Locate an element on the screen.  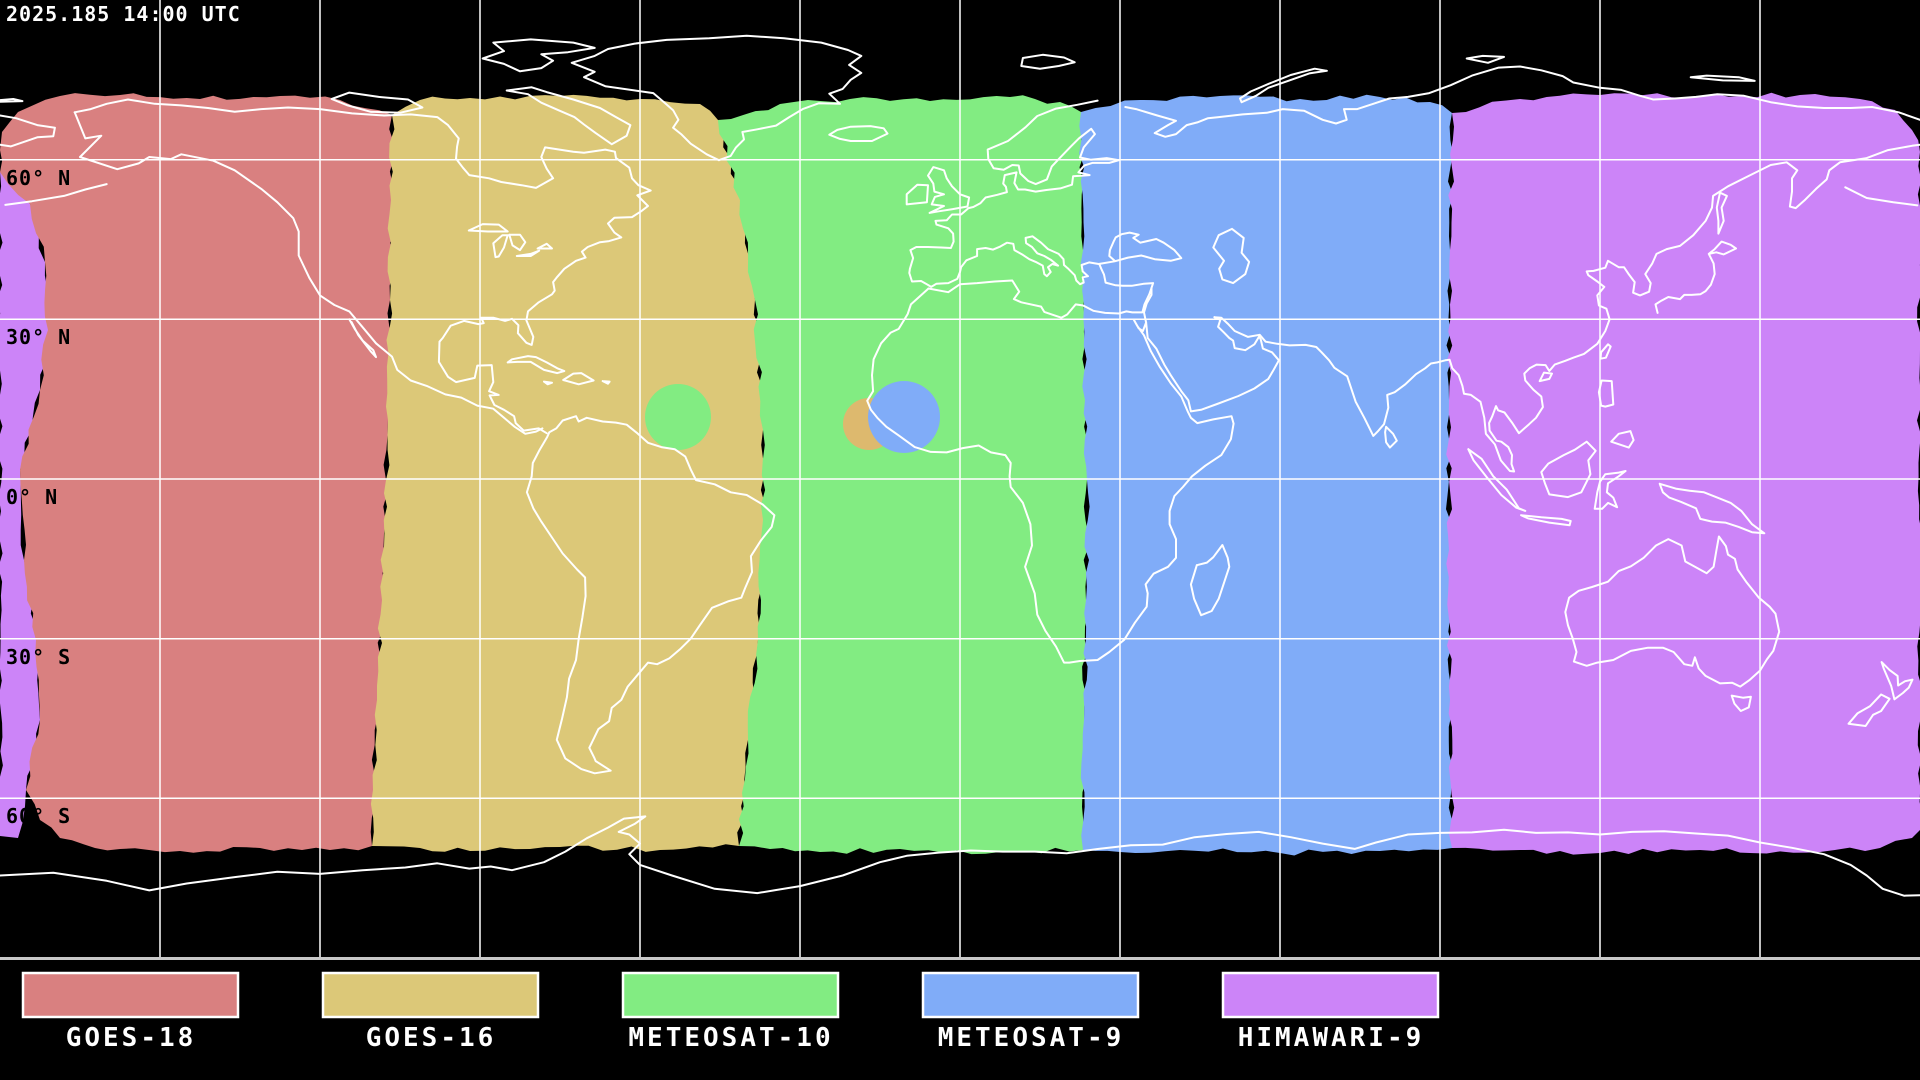
legend-label-goes-16: GOES-16 is located at coordinates (431, 1038).